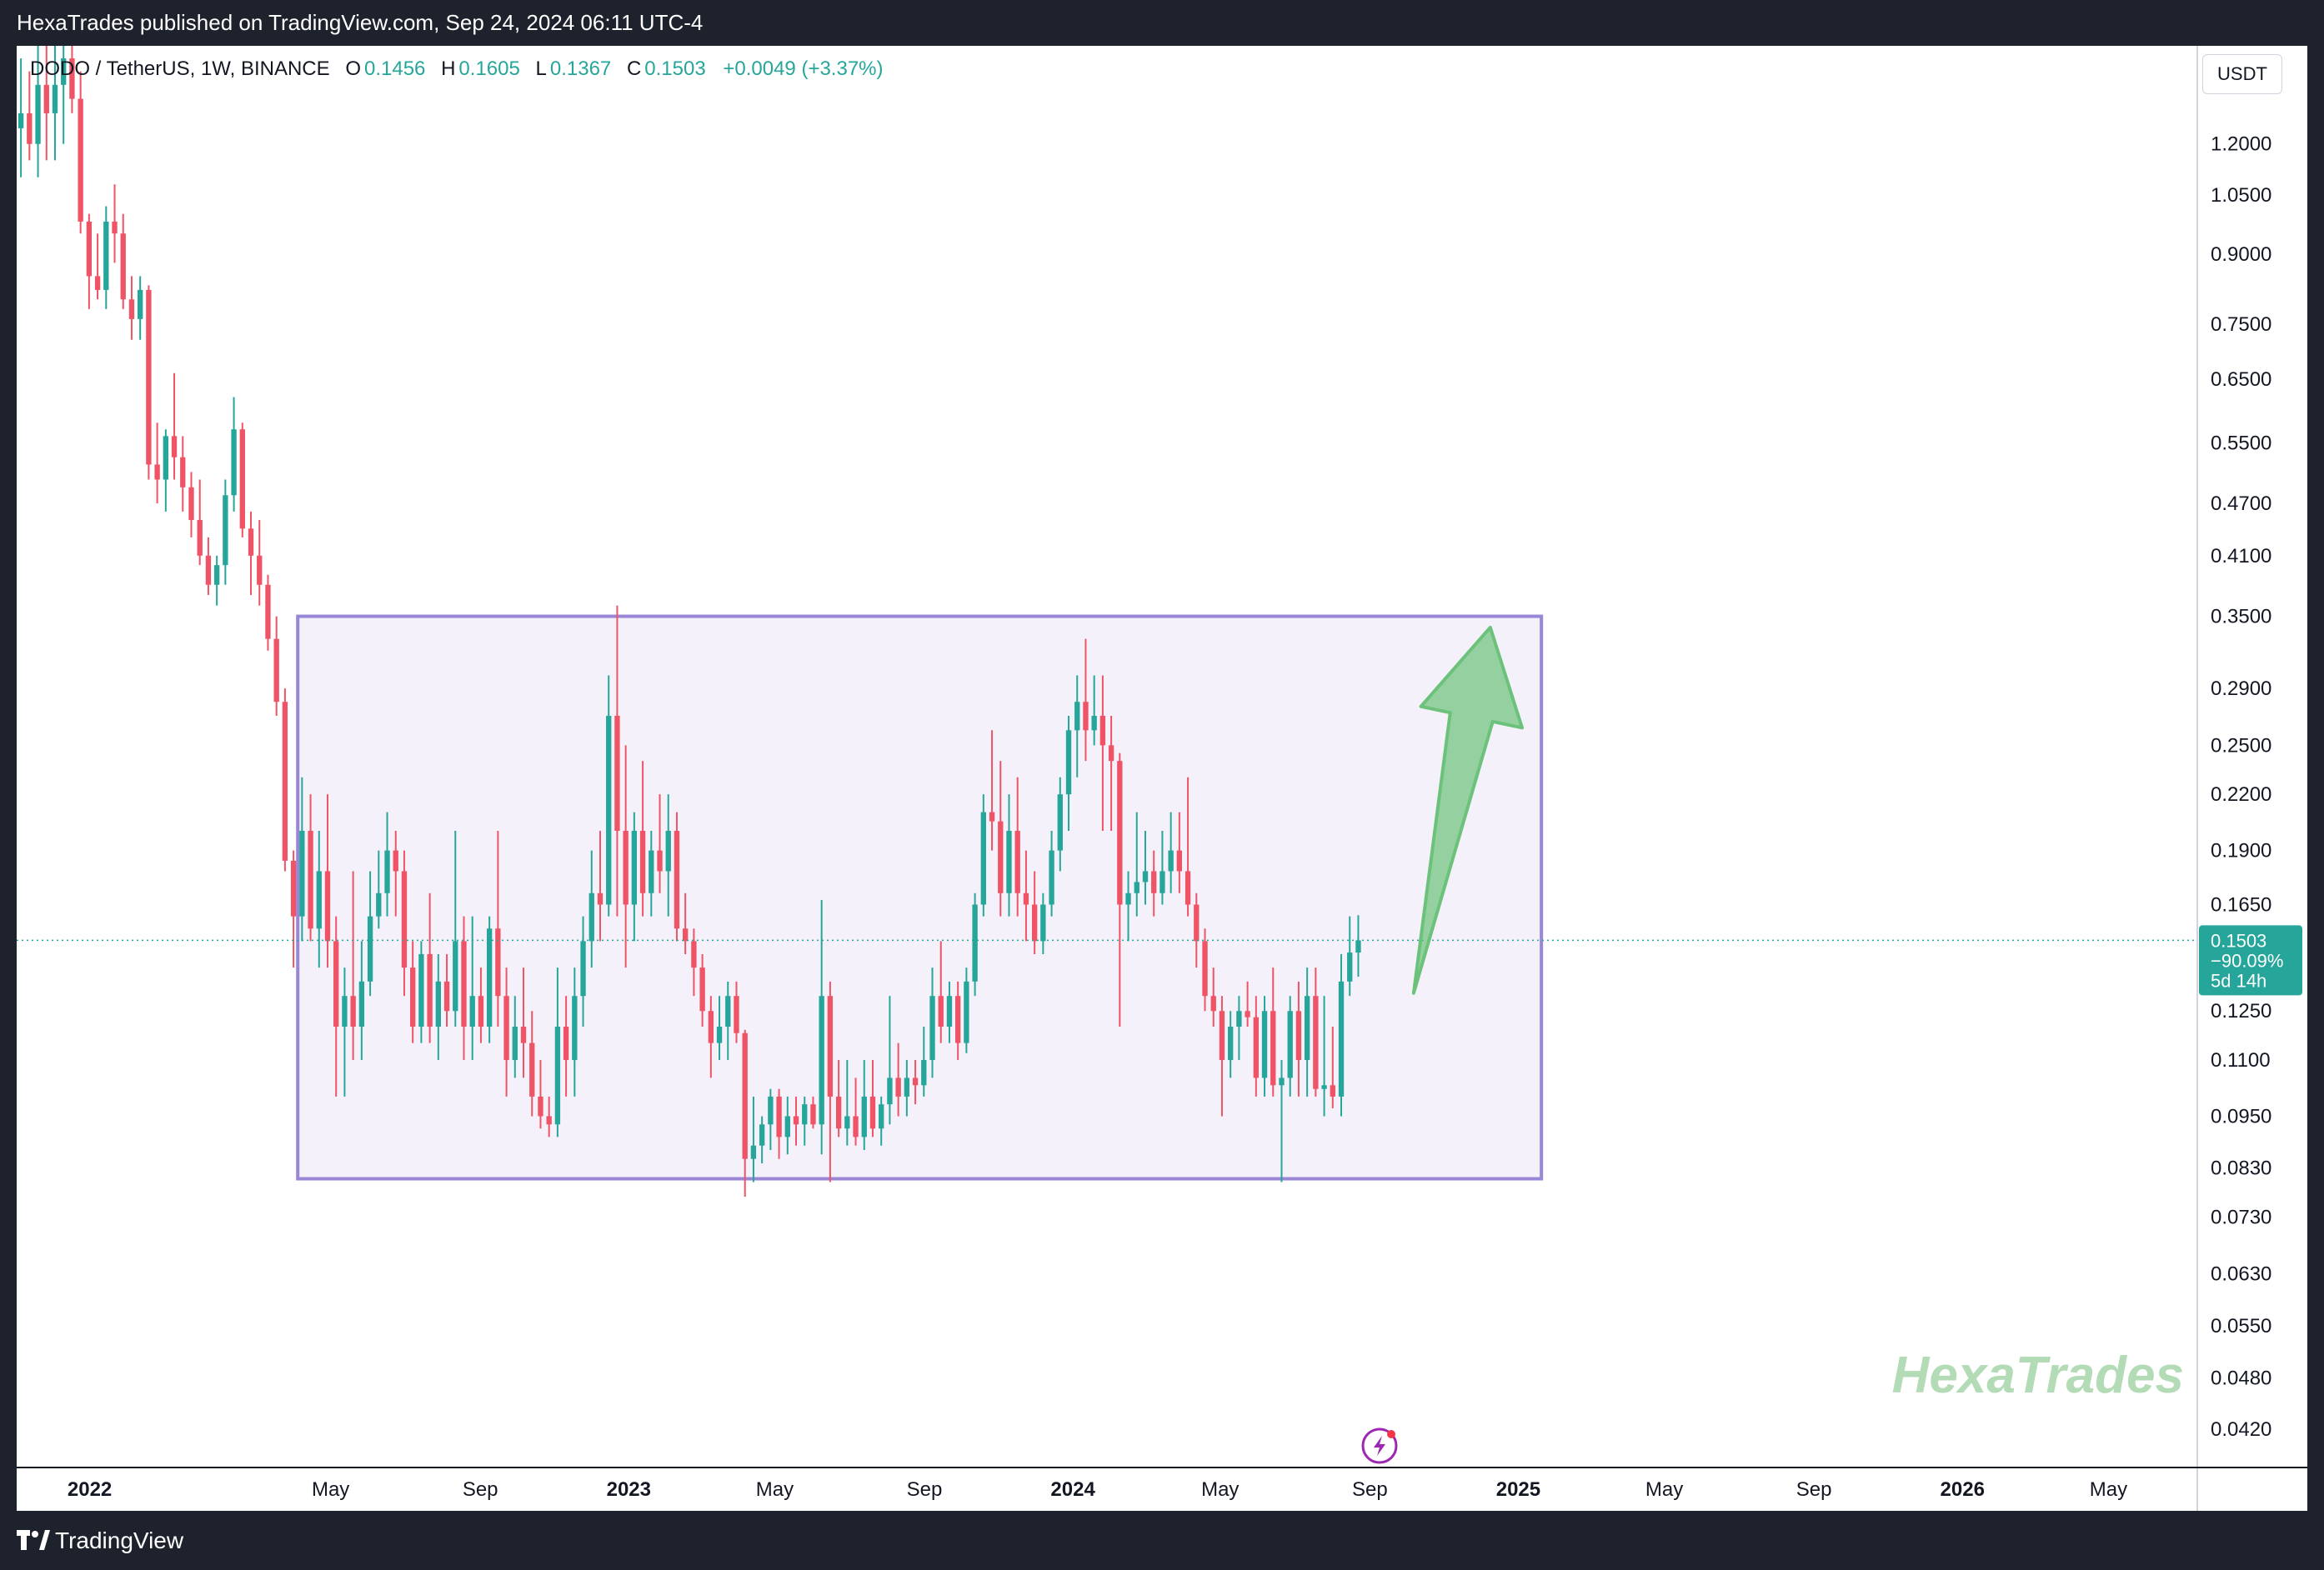 The image size is (2324, 1570). I want to click on lightning-bolt, so click(1380, 1446).